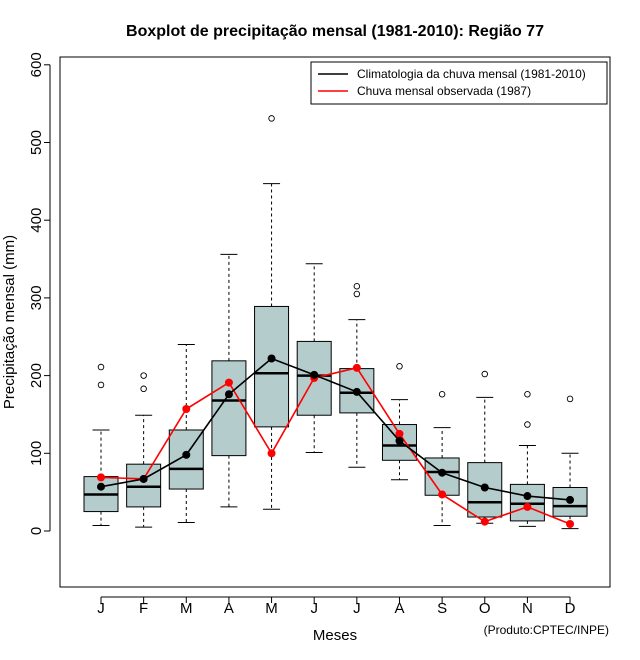  Describe the element at coordinates (527, 608) in the screenshot. I see `x-tick-label: N` at that location.